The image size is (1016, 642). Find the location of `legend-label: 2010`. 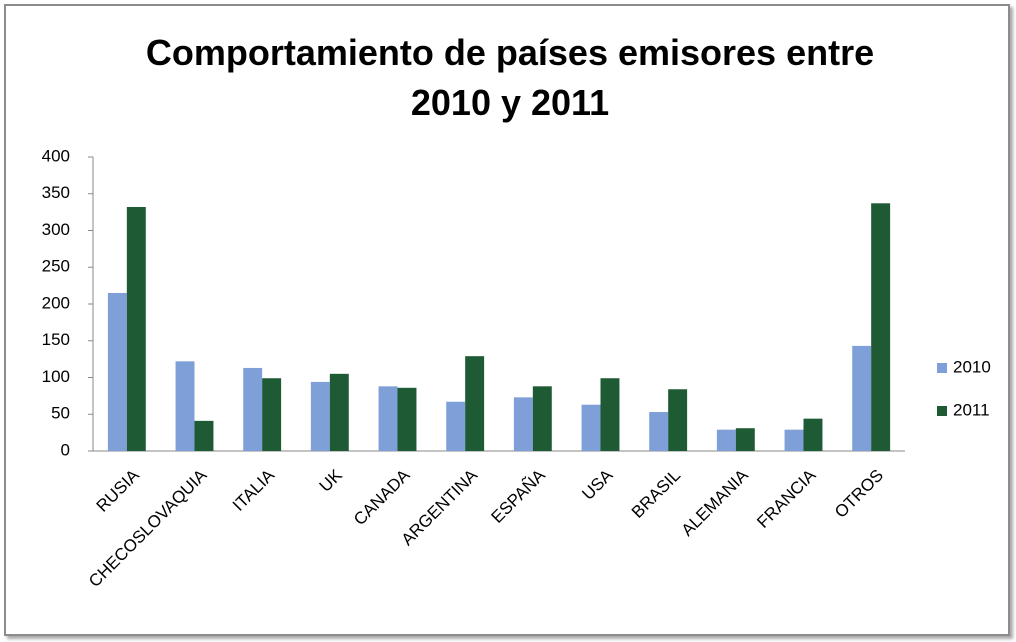

legend-label: 2010 is located at coordinates (972, 366).